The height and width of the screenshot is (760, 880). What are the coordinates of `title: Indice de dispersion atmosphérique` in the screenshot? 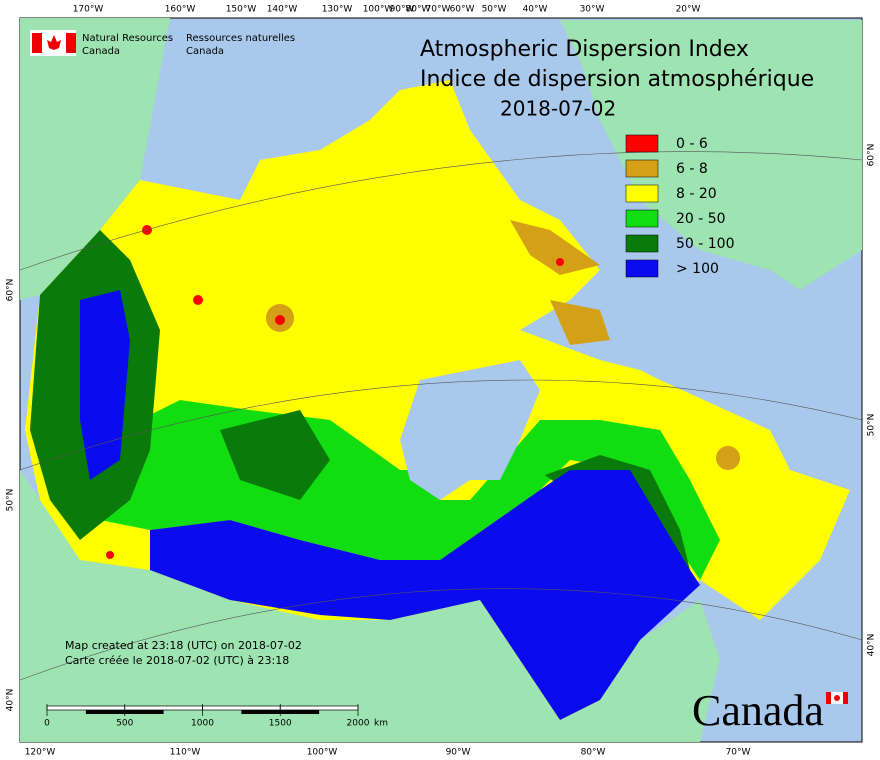 It's located at (617, 79).